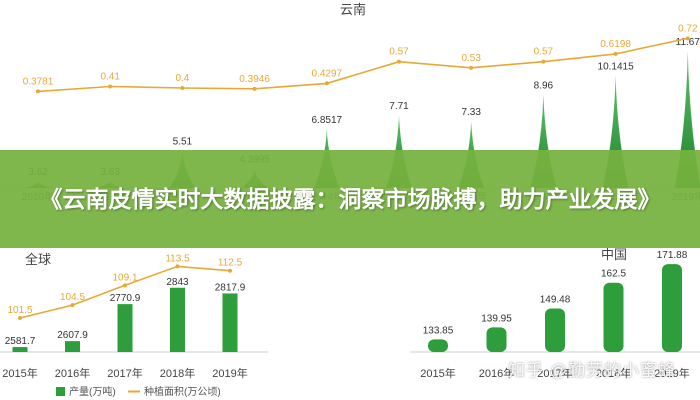 Image resolution: width=700 pixels, height=400 pixels. What do you see at coordinates (177, 258) in the screenshot?
I see `global-area-label: 113.5` at bounding box center [177, 258].